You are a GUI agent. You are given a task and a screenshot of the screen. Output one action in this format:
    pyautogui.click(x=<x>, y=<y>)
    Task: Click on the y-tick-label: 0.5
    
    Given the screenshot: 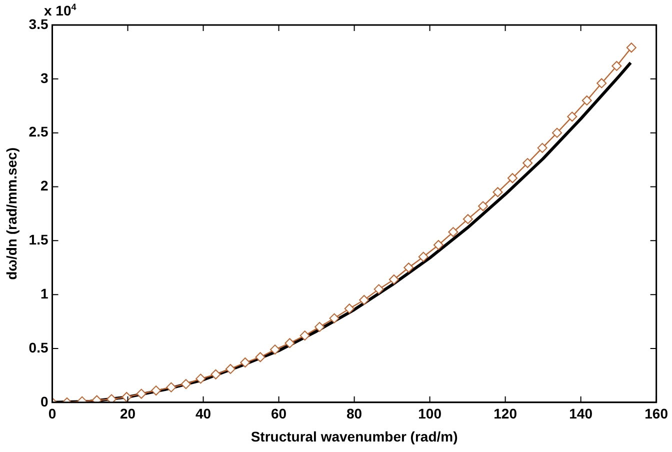 What is the action you would take?
    pyautogui.click(x=38, y=347)
    